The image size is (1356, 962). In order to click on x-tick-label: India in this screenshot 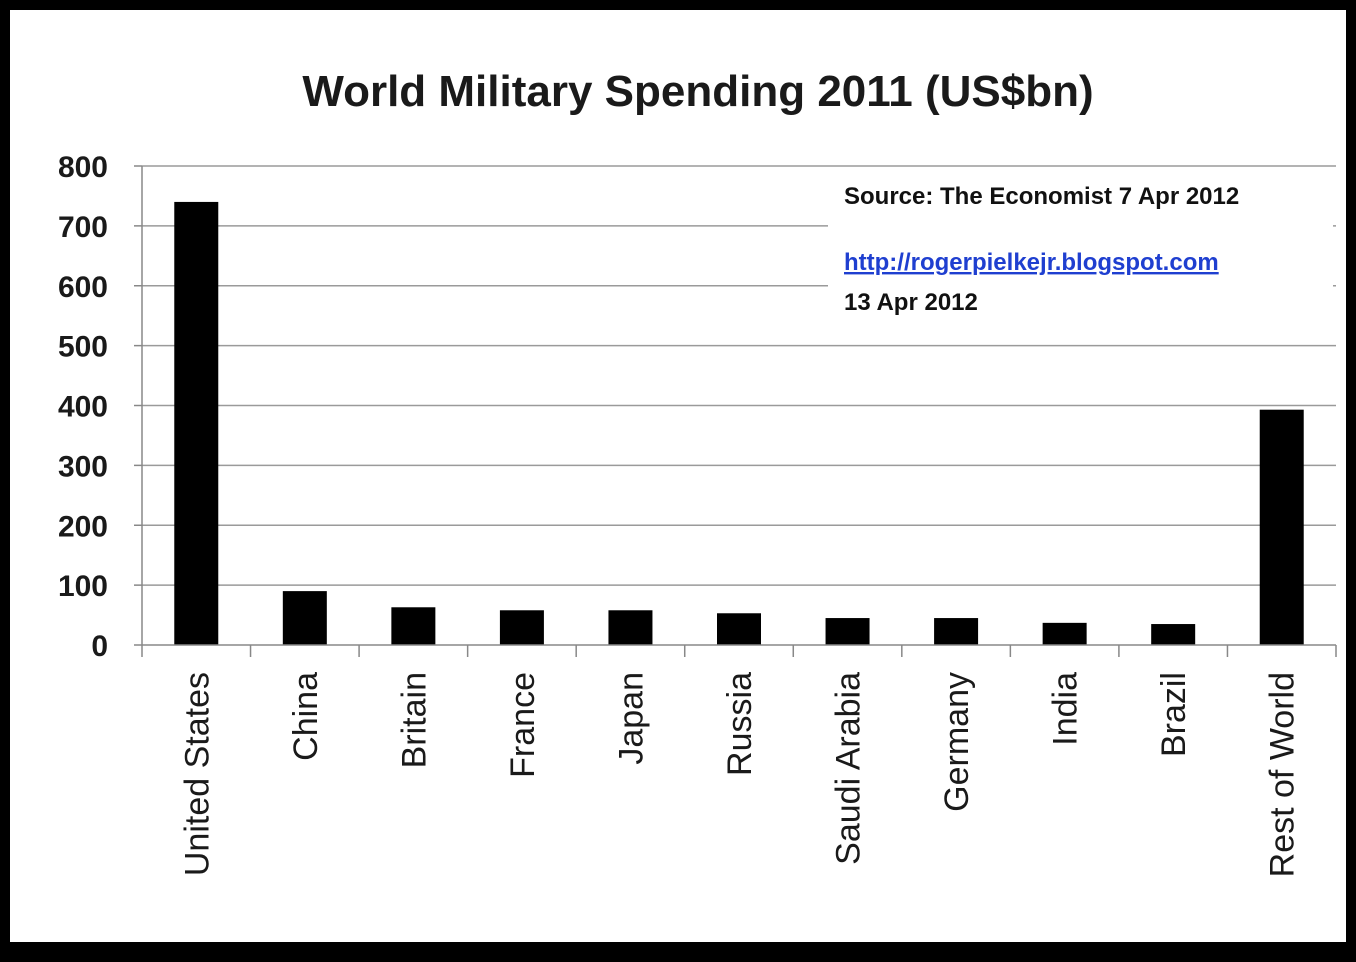, I will do `click(1066, 709)`.